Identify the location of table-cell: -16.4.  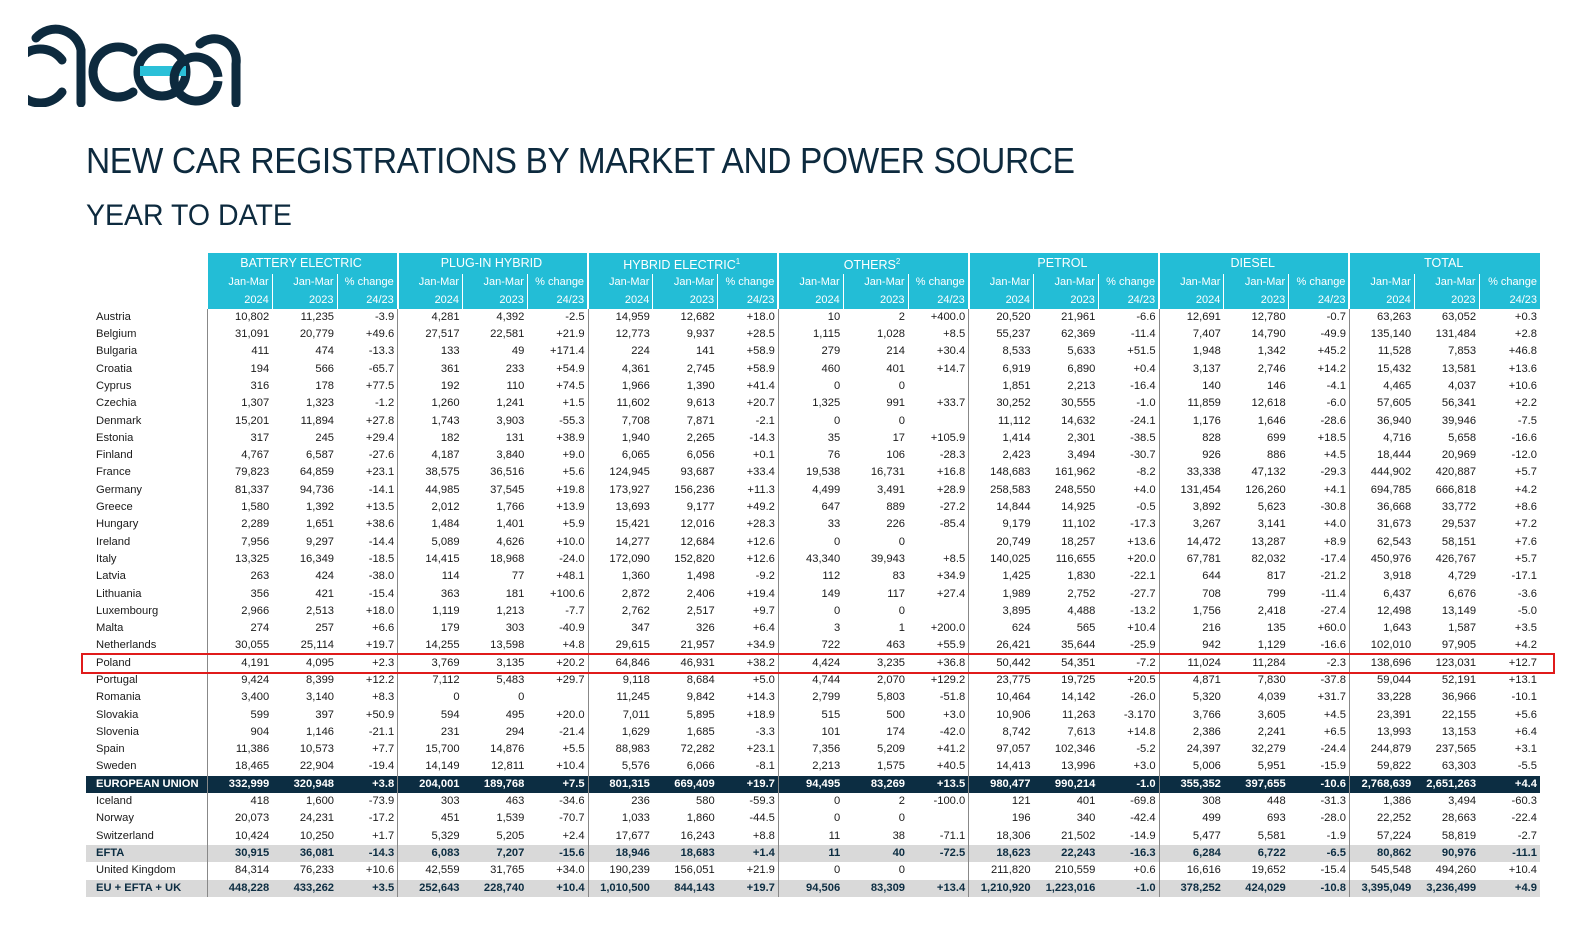
(1143, 385).